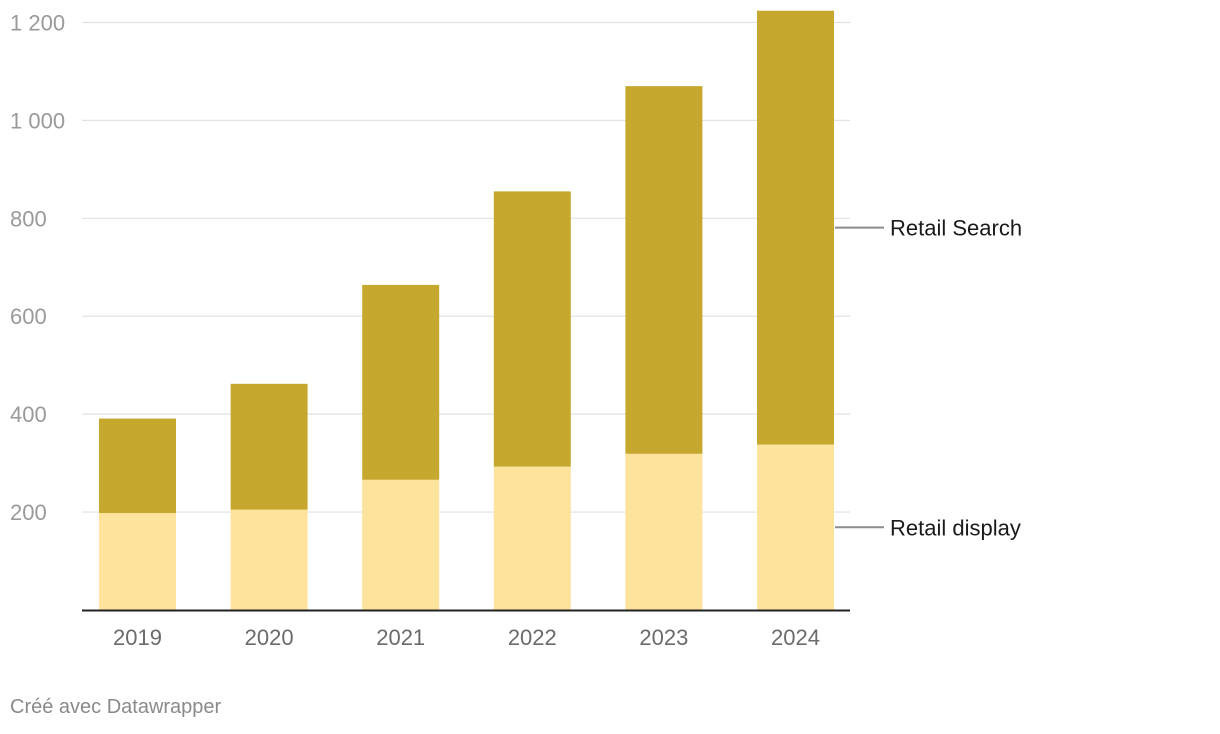 The image size is (1220, 734). What do you see at coordinates (532, 637) in the screenshot?
I see `x-tick-label-2022: 2022` at bounding box center [532, 637].